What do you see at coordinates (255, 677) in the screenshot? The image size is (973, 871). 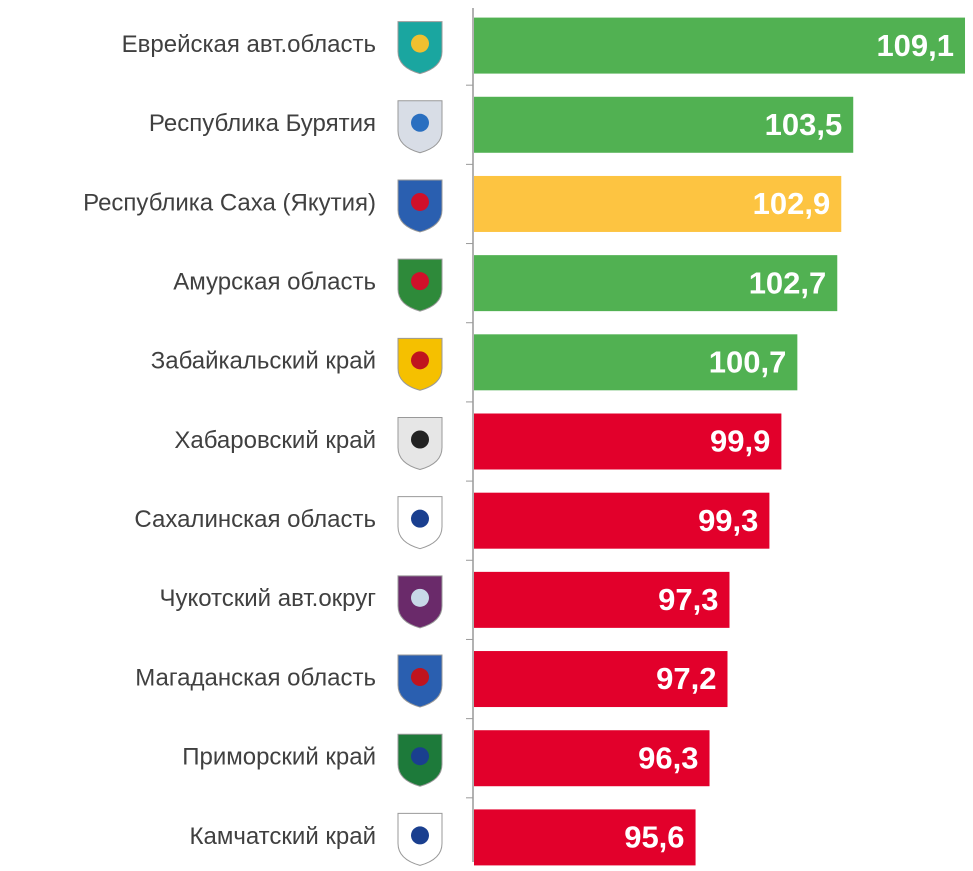 I see `category-label: Магаданская область` at bounding box center [255, 677].